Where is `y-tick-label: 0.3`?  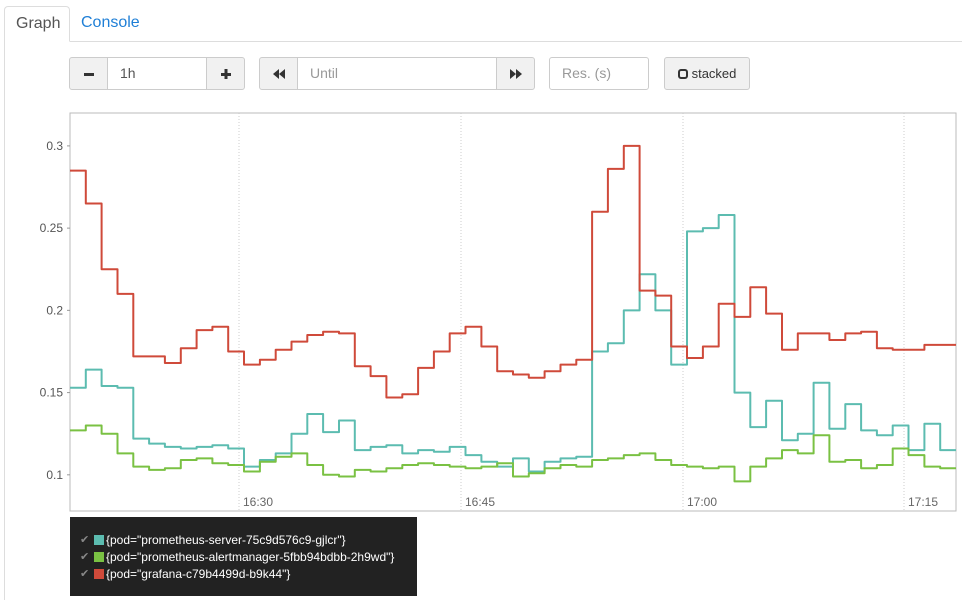 y-tick-label: 0.3 is located at coordinates (54, 146).